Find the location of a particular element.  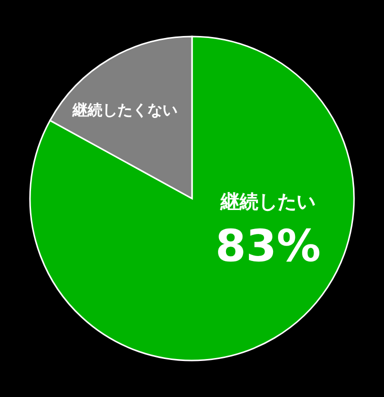

slice-label: 継続したい is located at coordinates (268, 202).